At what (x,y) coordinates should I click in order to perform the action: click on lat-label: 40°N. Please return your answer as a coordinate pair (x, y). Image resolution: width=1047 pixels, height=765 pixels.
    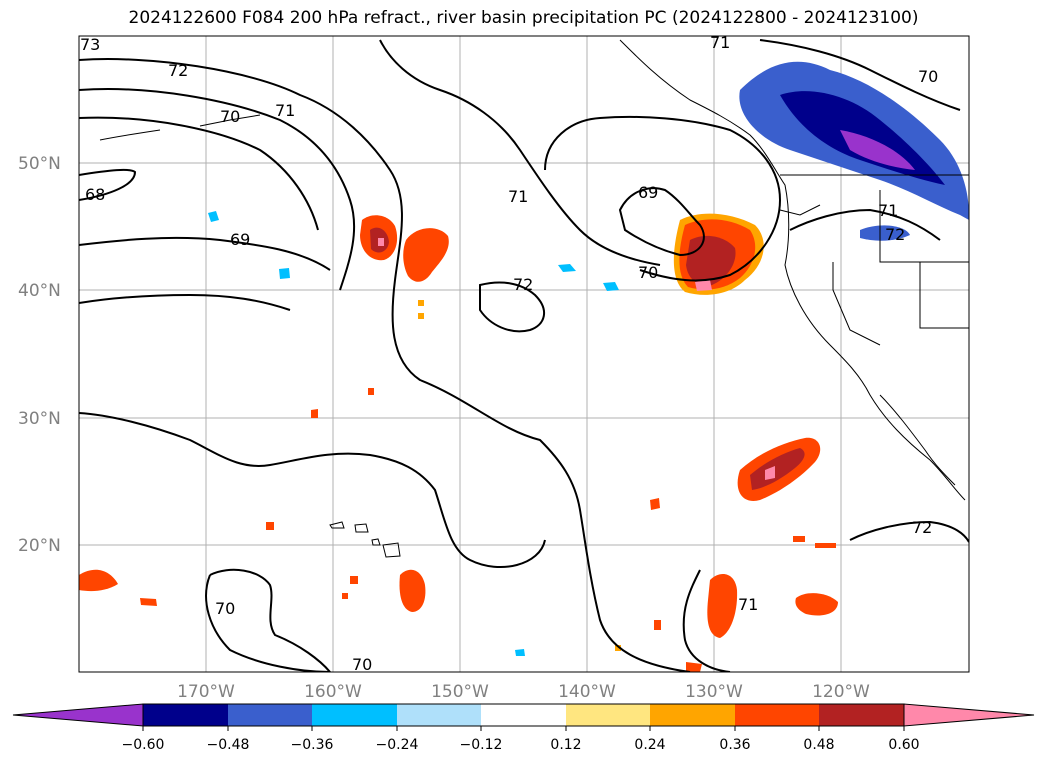
    Looking at the image, I should click on (39, 291).